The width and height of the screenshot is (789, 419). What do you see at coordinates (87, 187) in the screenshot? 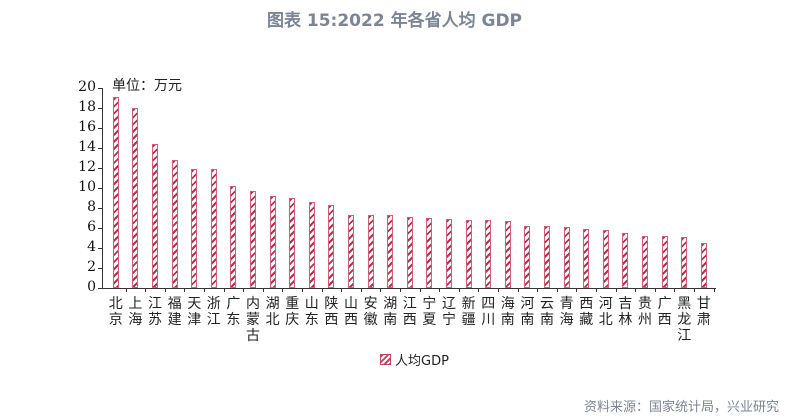
I see `y-tick-label: 10` at bounding box center [87, 187].